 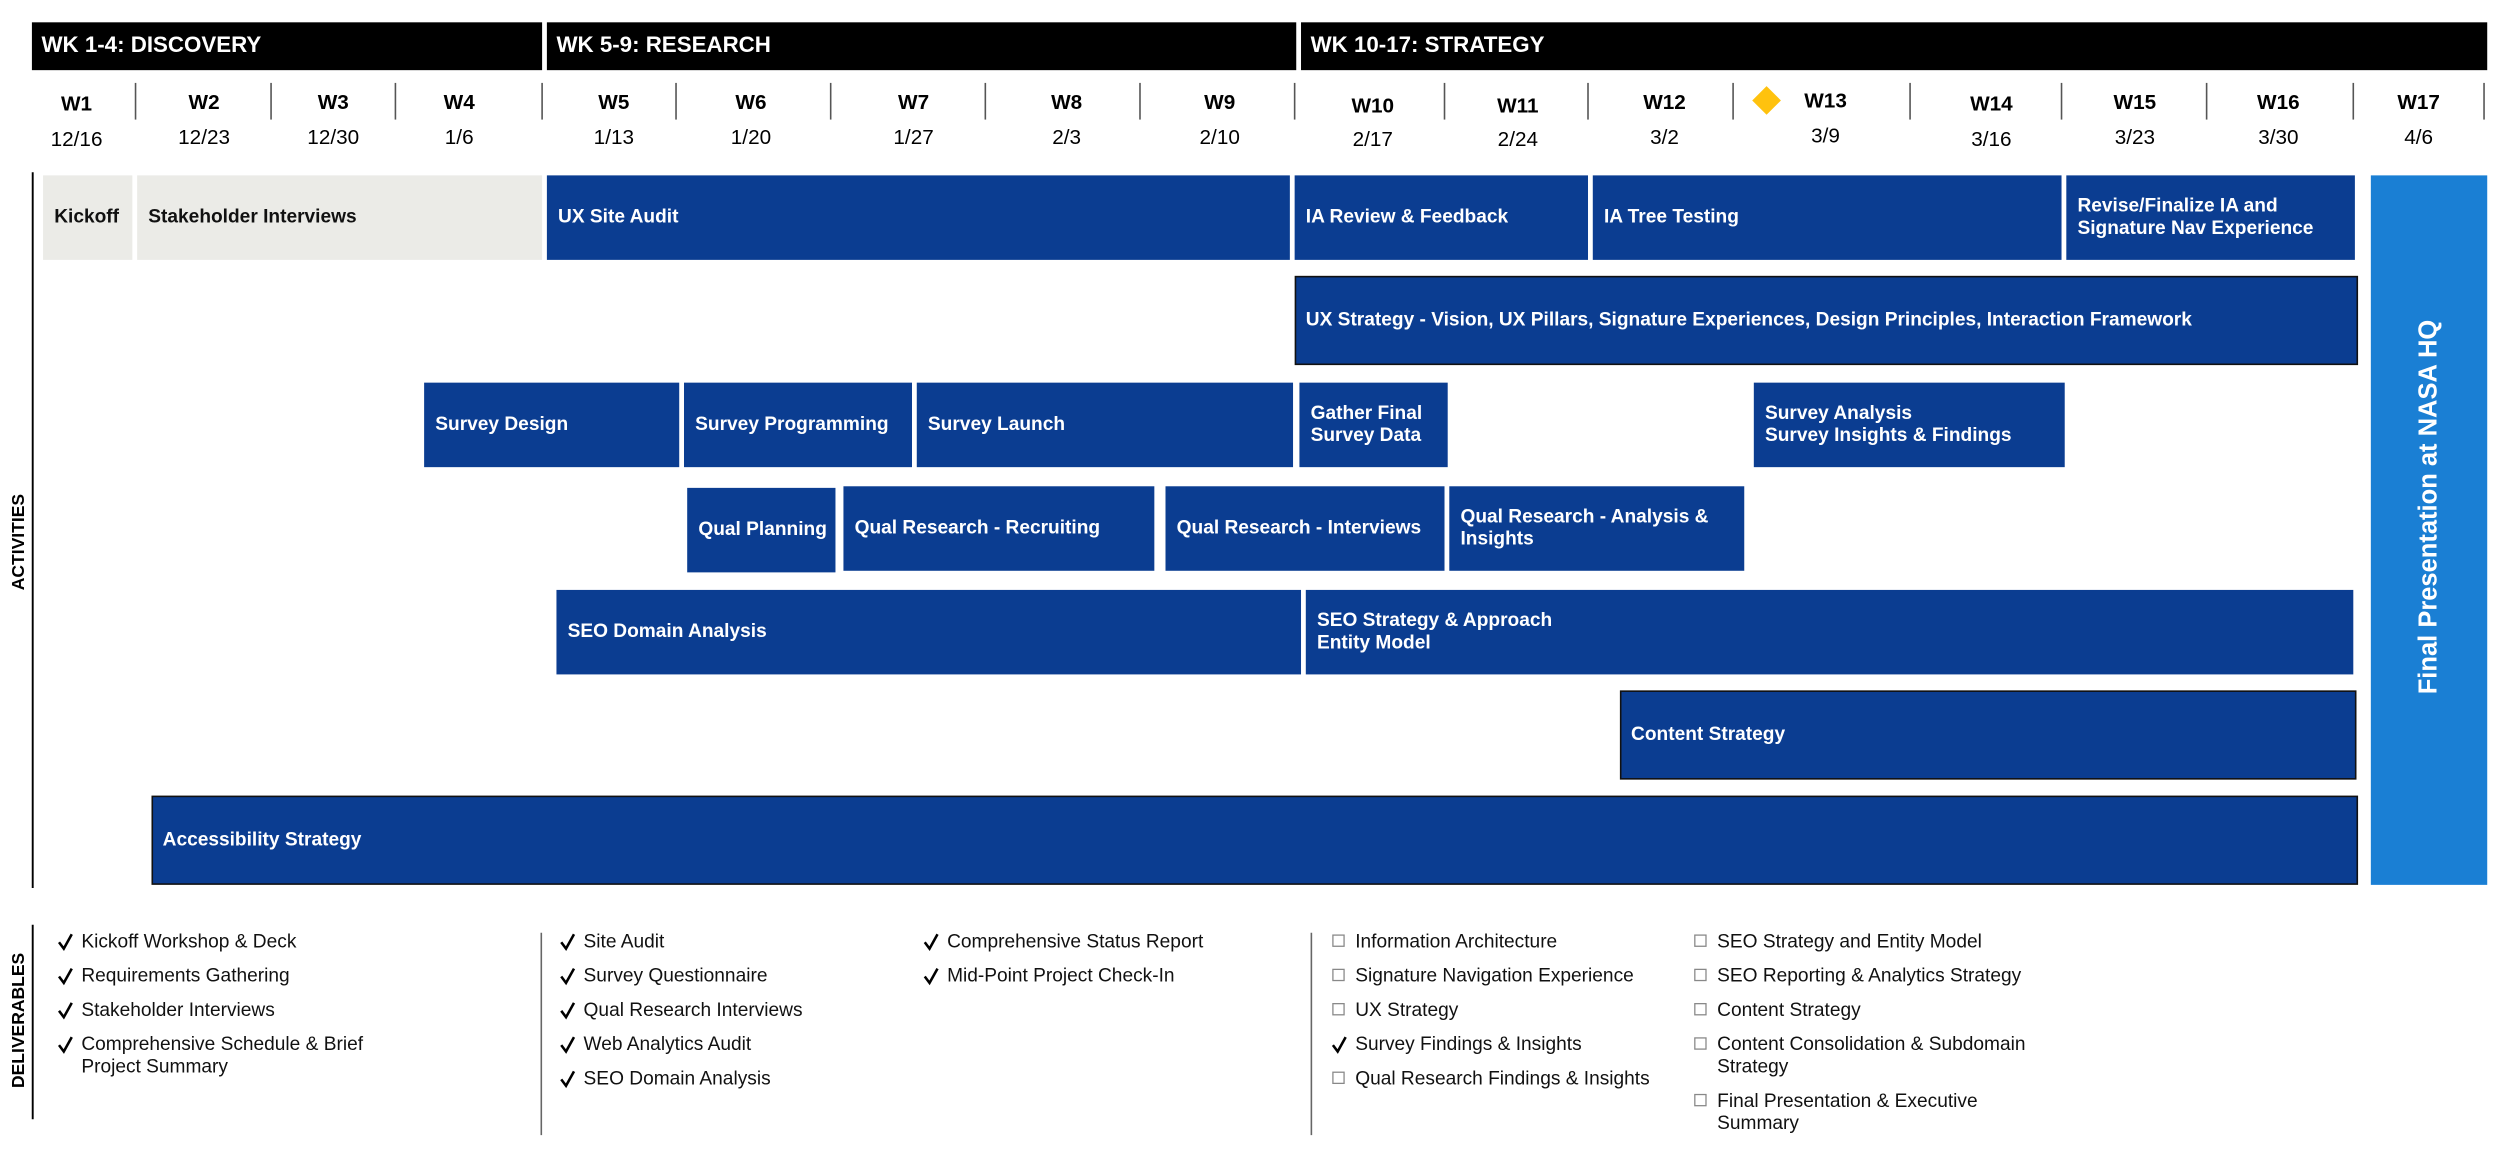 I want to click on week-date: 12/23, so click(x=204, y=137).